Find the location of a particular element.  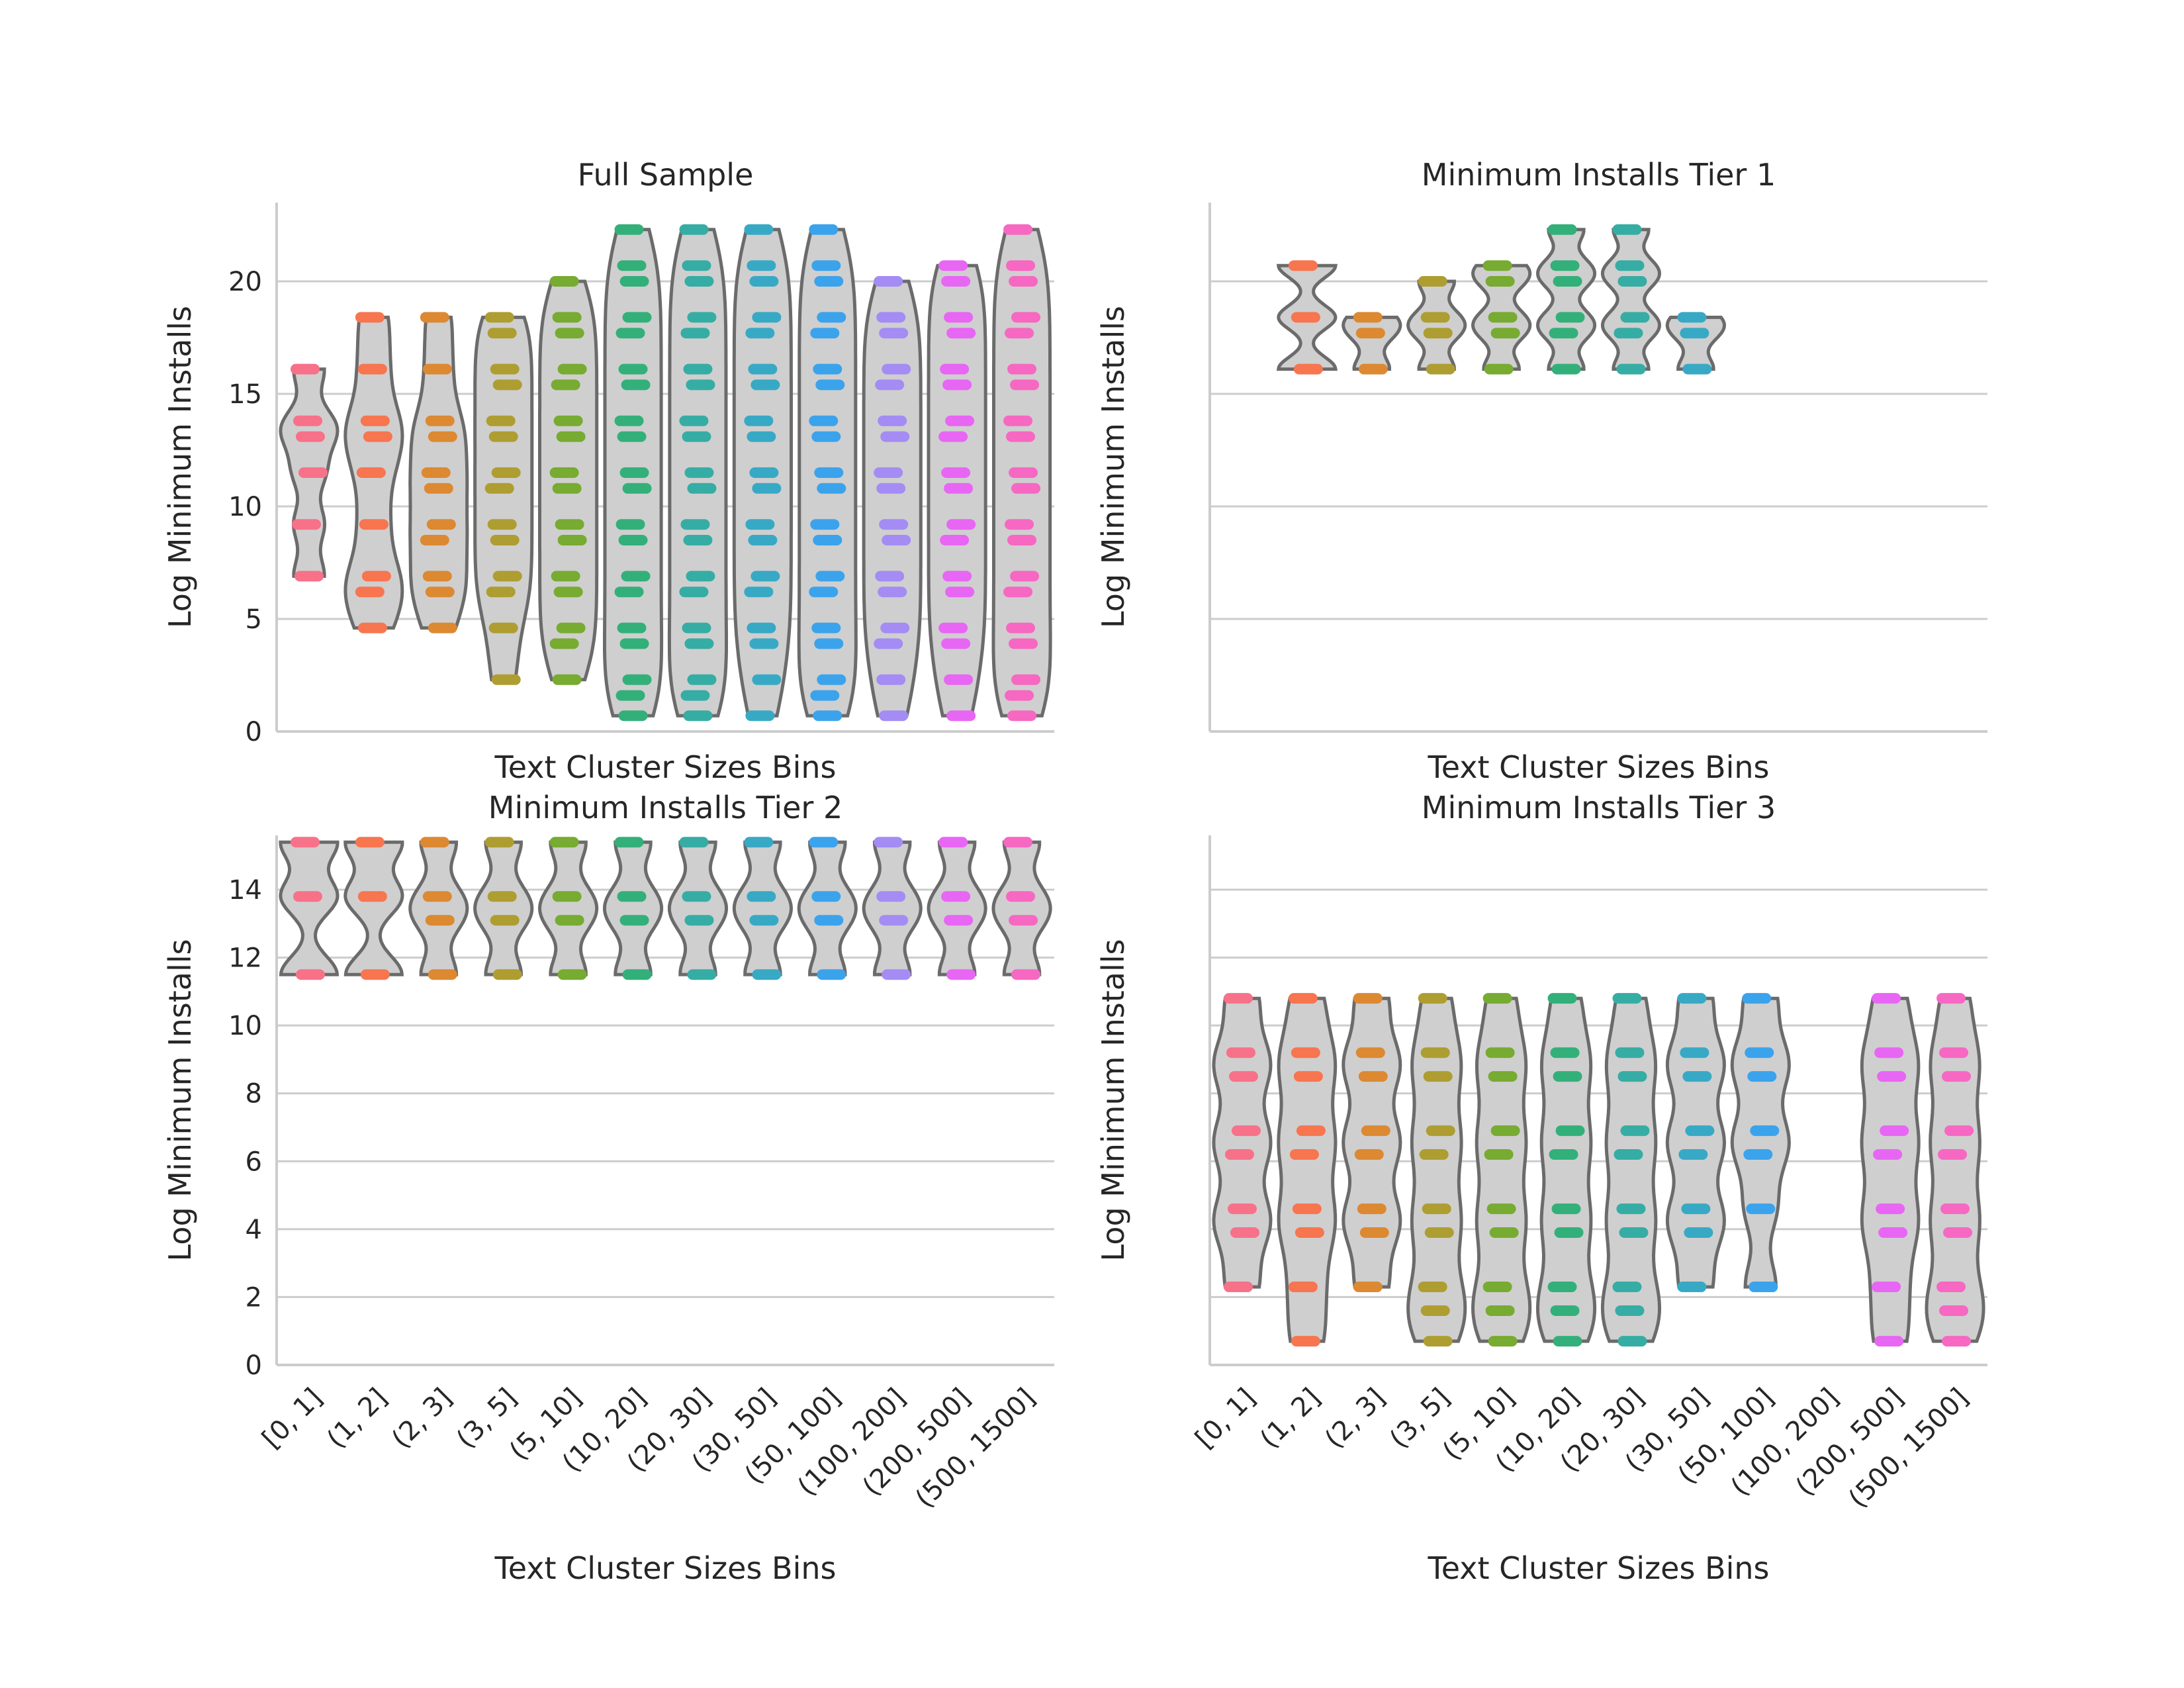

panel-title: Minimum Installs Tier 1 is located at coordinates (1599, 175).